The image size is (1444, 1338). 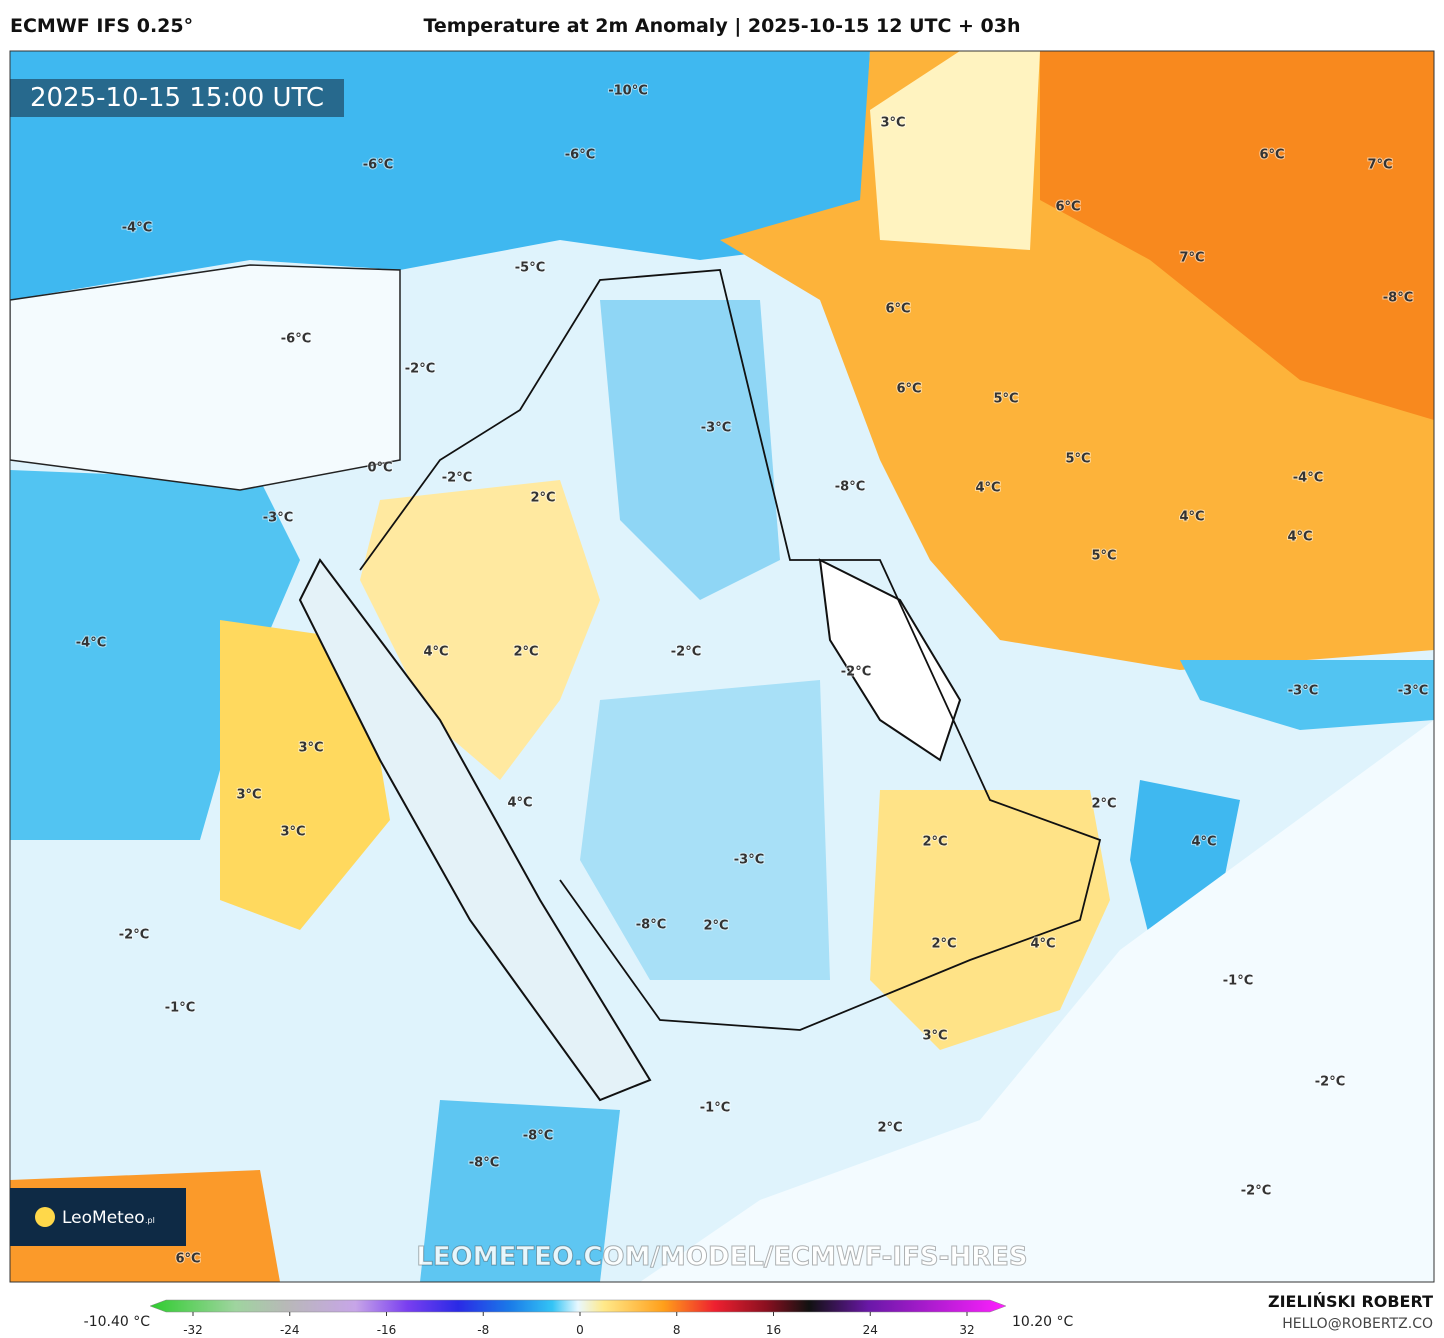 I want to click on cold-anomaly-iraq, so click(x=690, y=450).